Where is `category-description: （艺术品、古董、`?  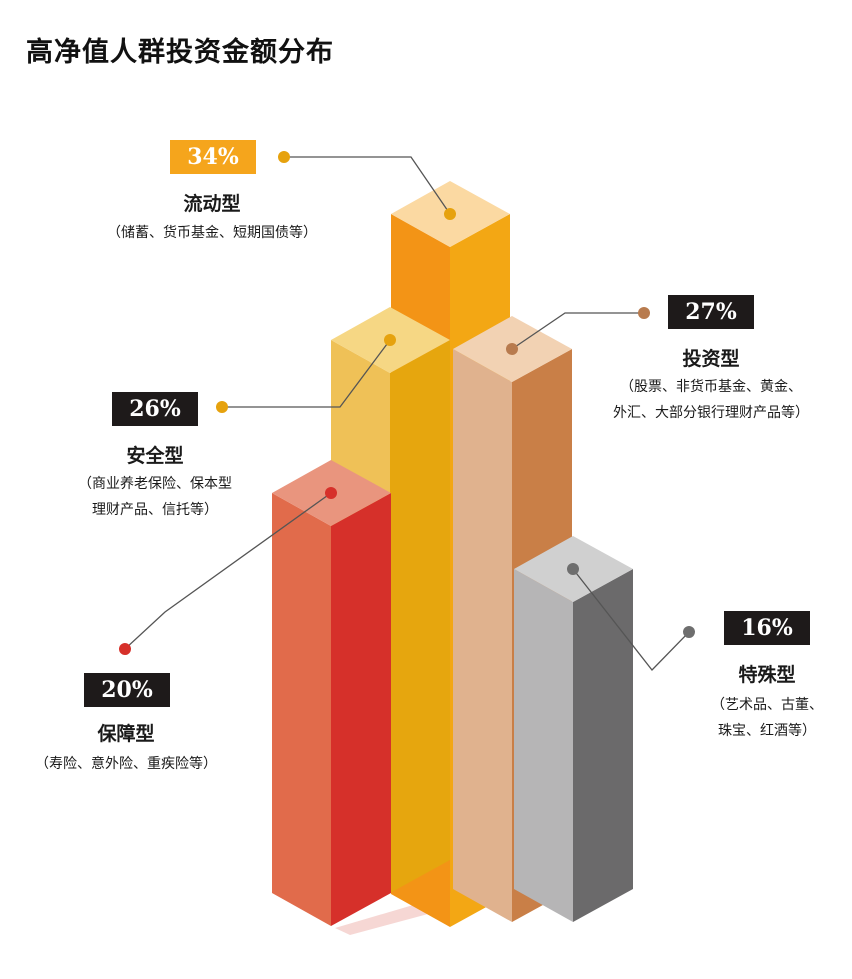 category-description: （艺术品、古董、 is located at coordinates (767, 705).